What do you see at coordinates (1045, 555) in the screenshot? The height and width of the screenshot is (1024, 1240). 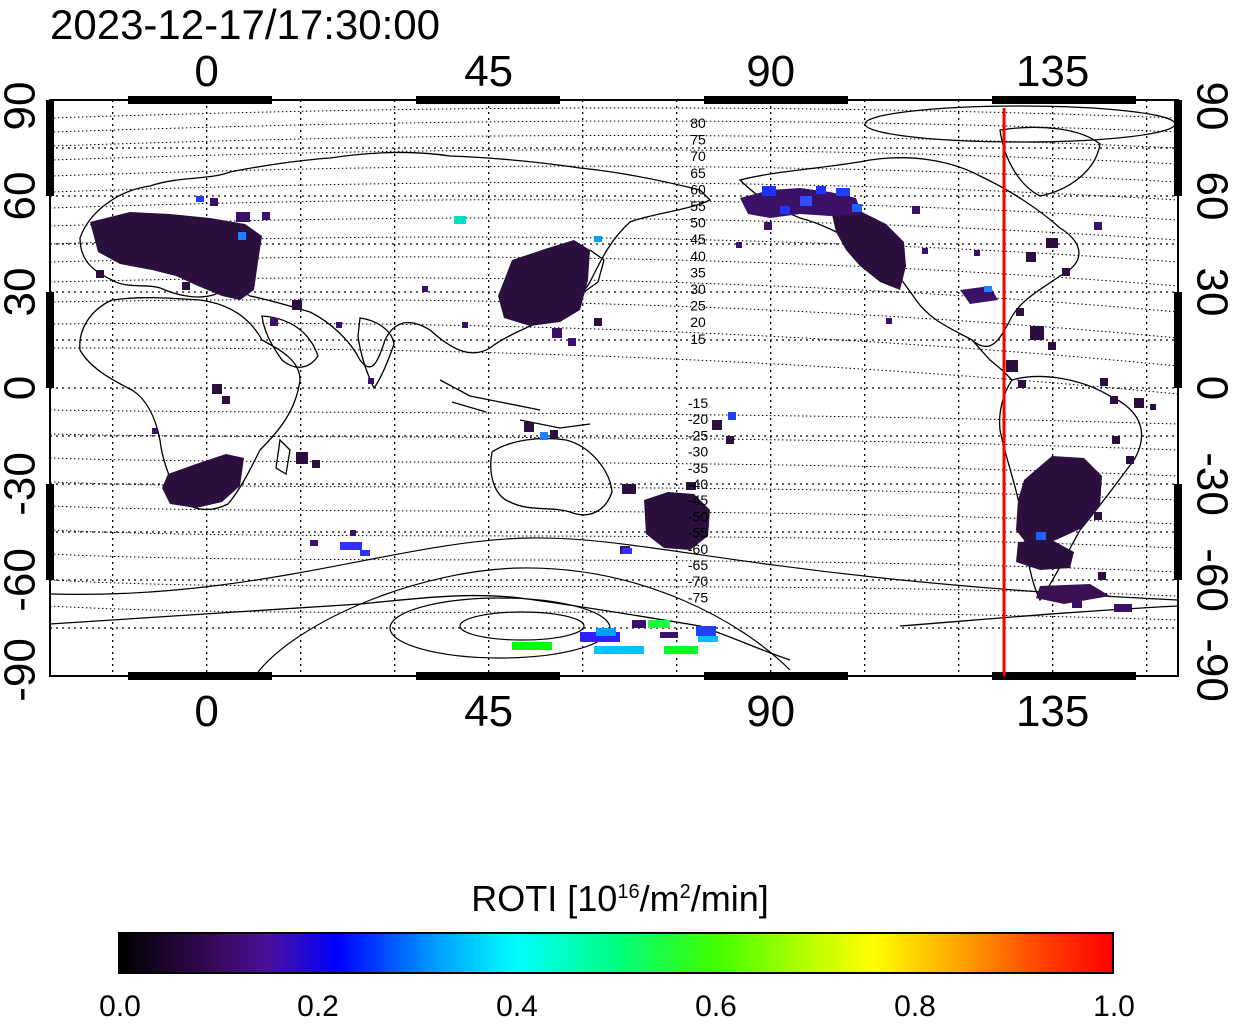 I see `roti-patch-patagonia` at bounding box center [1045, 555].